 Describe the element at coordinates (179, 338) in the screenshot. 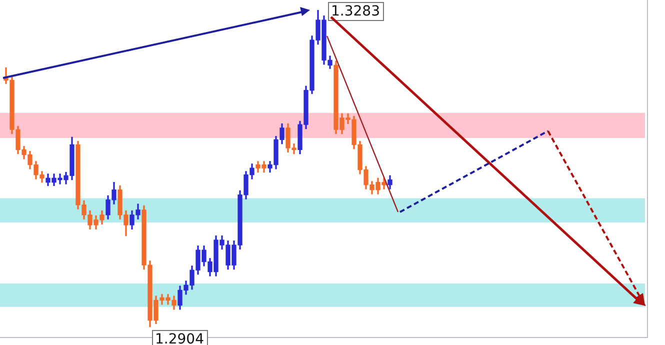

I see `text: 1.2904` at that location.